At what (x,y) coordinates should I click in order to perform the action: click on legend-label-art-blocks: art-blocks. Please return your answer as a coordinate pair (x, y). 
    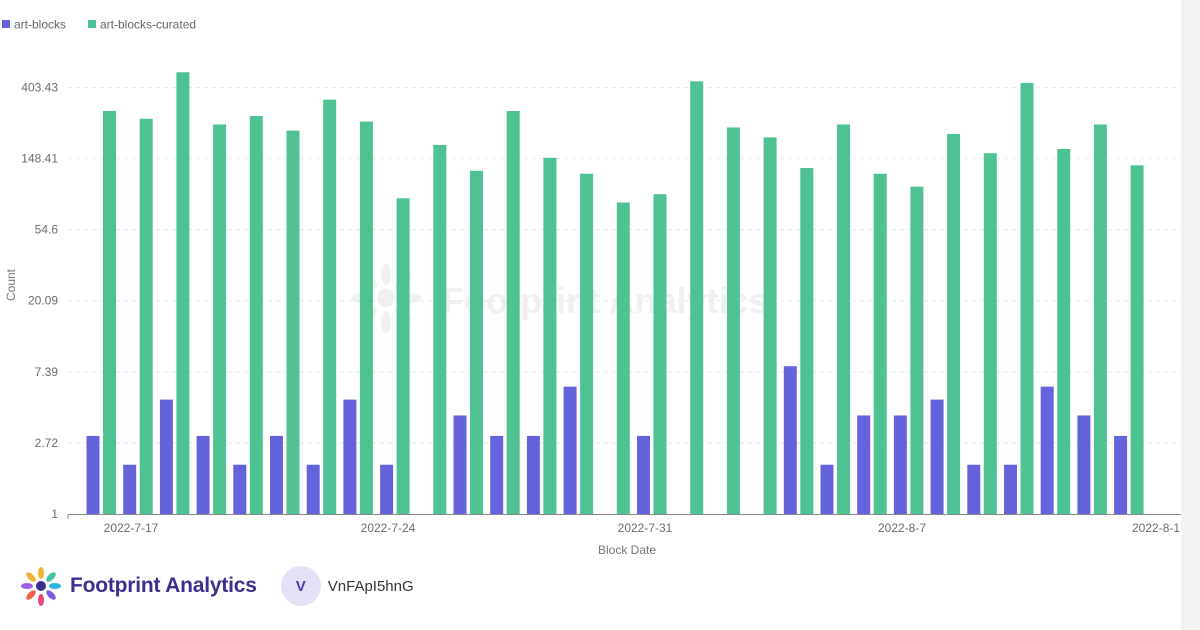
    Looking at the image, I should click on (40, 25).